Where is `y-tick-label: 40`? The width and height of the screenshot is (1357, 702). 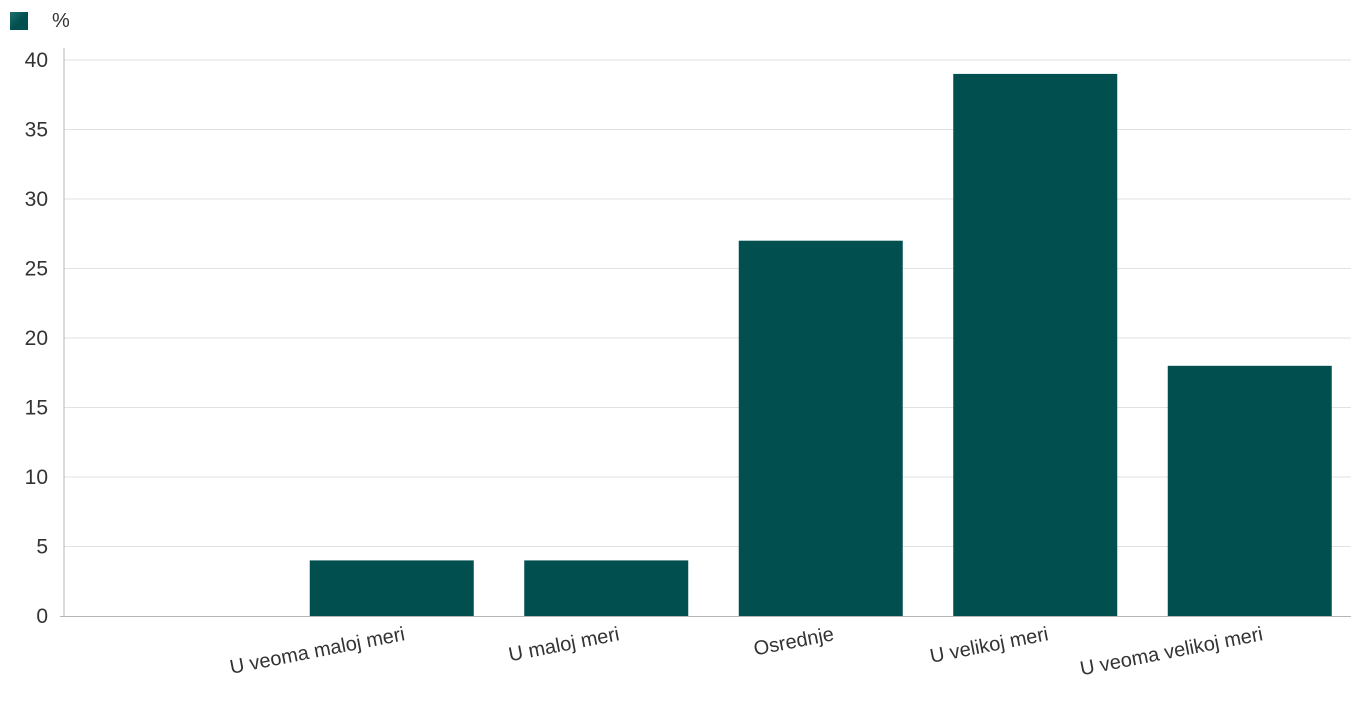
y-tick-label: 40 is located at coordinates (36, 60).